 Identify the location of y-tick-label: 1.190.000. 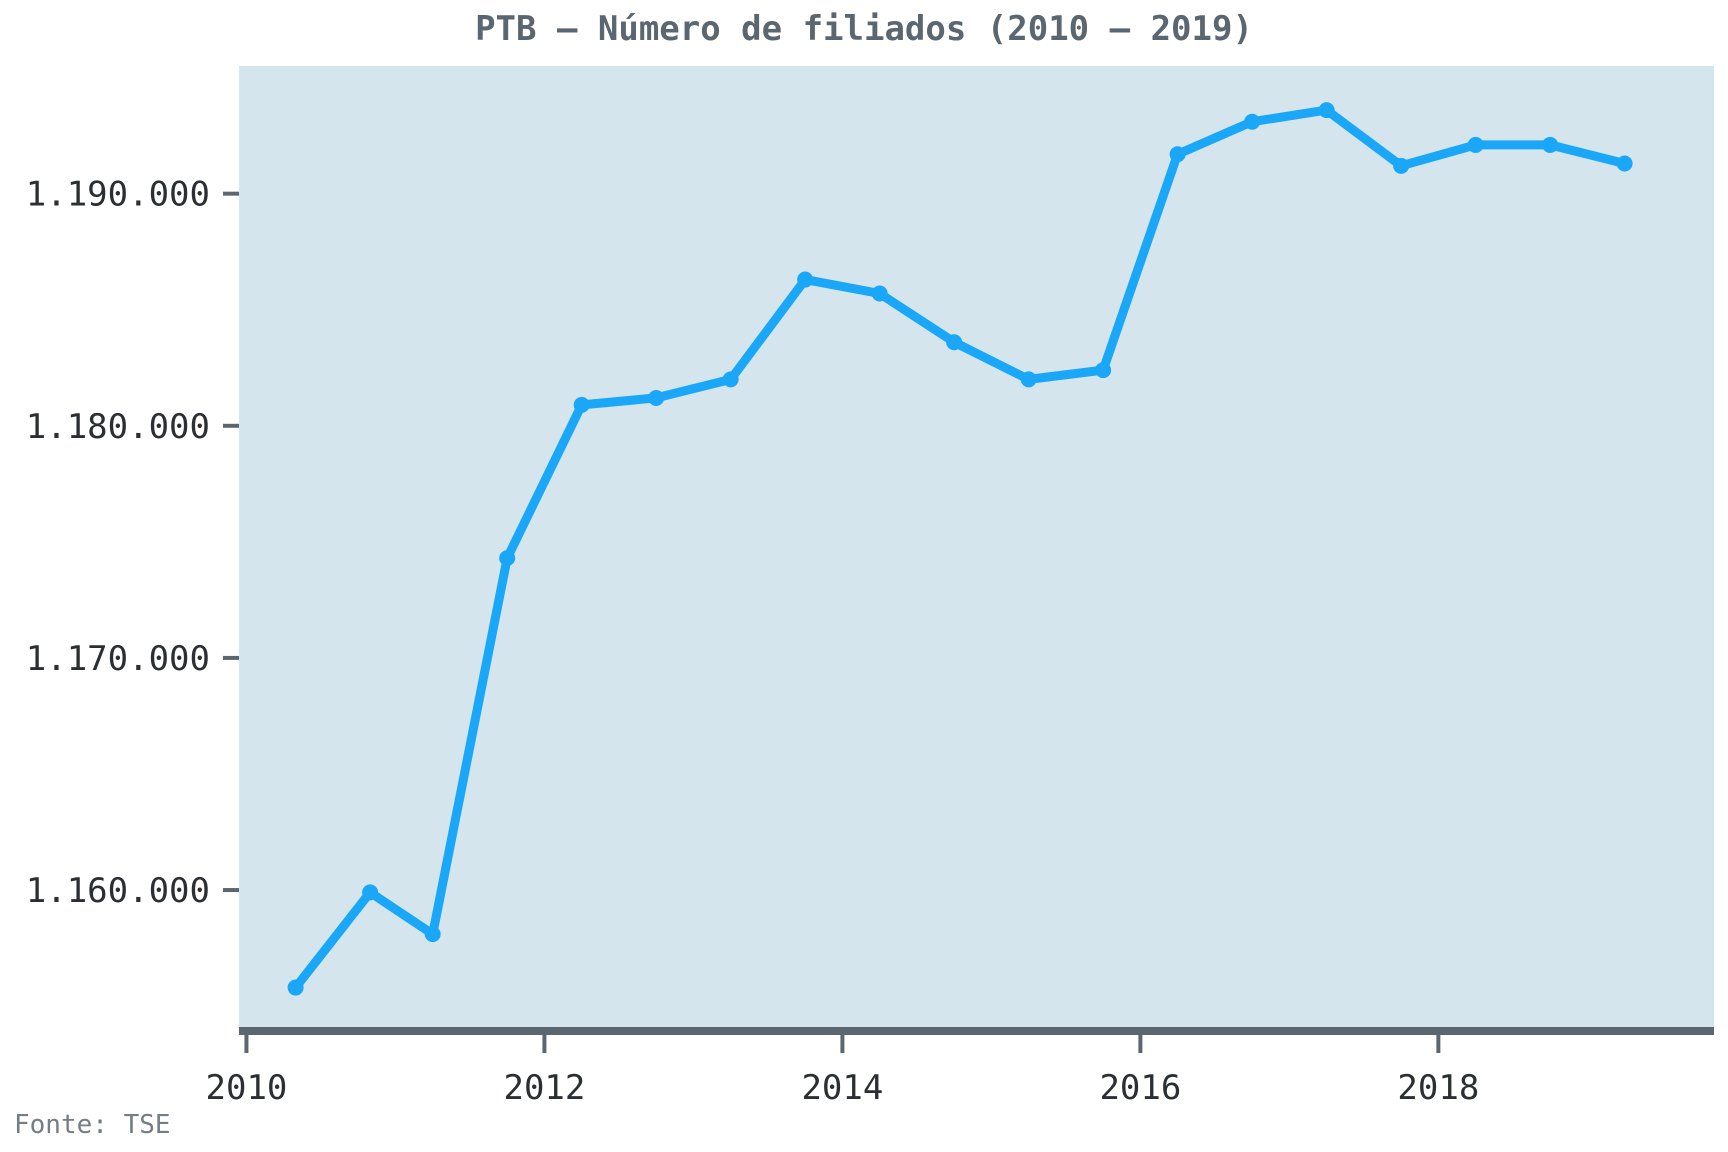
(118, 195).